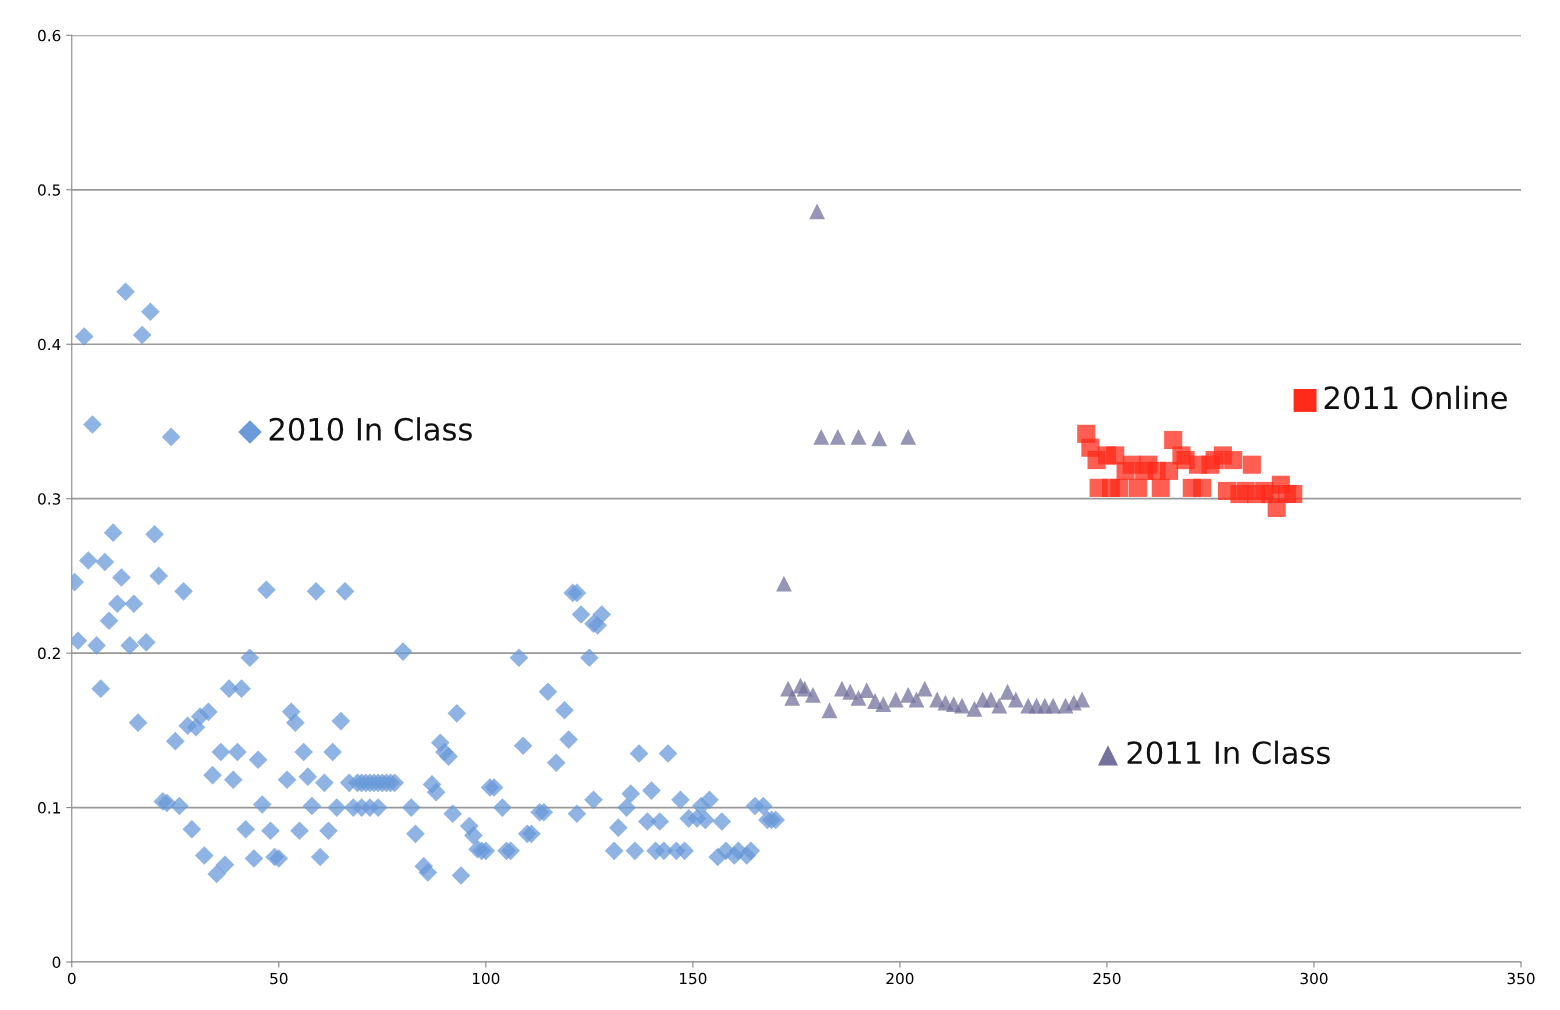 The image size is (1560, 1010). I want to click on y-tick-label: 0.3, so click(49, 499).